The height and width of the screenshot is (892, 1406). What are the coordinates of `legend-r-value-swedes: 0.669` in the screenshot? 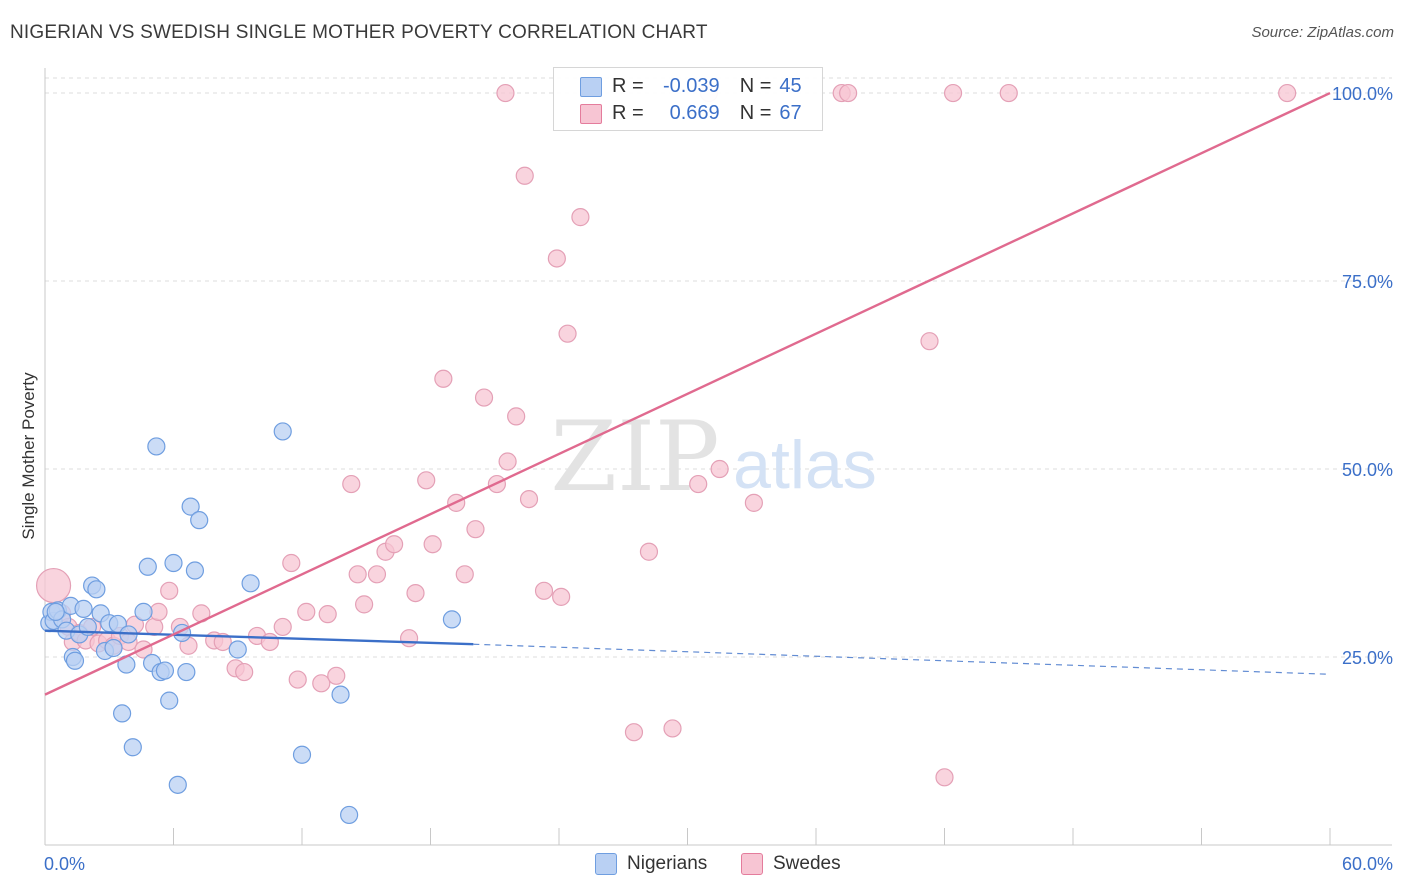 It's located at (694, 112).